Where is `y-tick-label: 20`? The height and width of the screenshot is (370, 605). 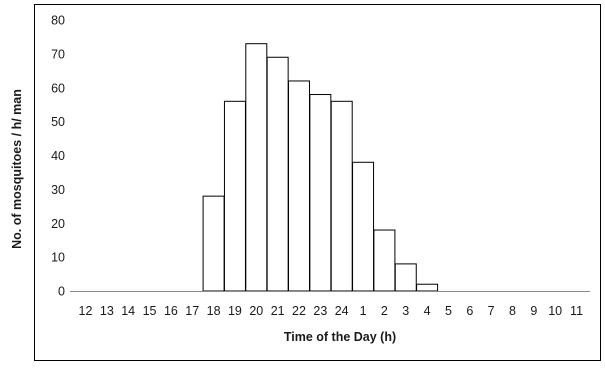
y-tick-label: 20 is located at coordinates (58, 224).